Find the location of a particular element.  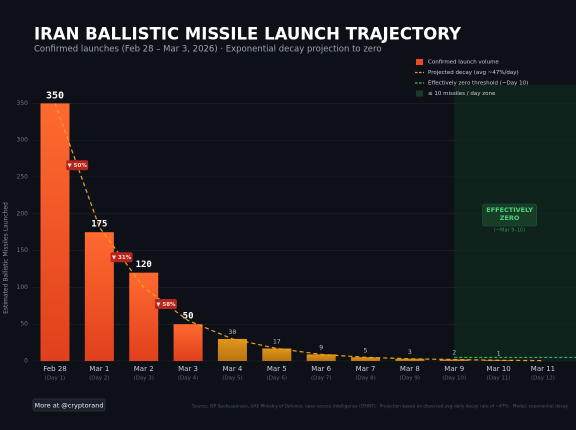

value-label: 120 is located at coordinates (144, 265).